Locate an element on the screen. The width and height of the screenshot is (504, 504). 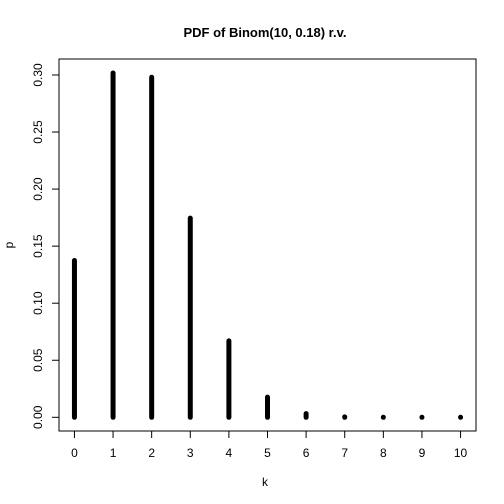
y-tick-label: 0.00 is located at coordinates (38, 417).